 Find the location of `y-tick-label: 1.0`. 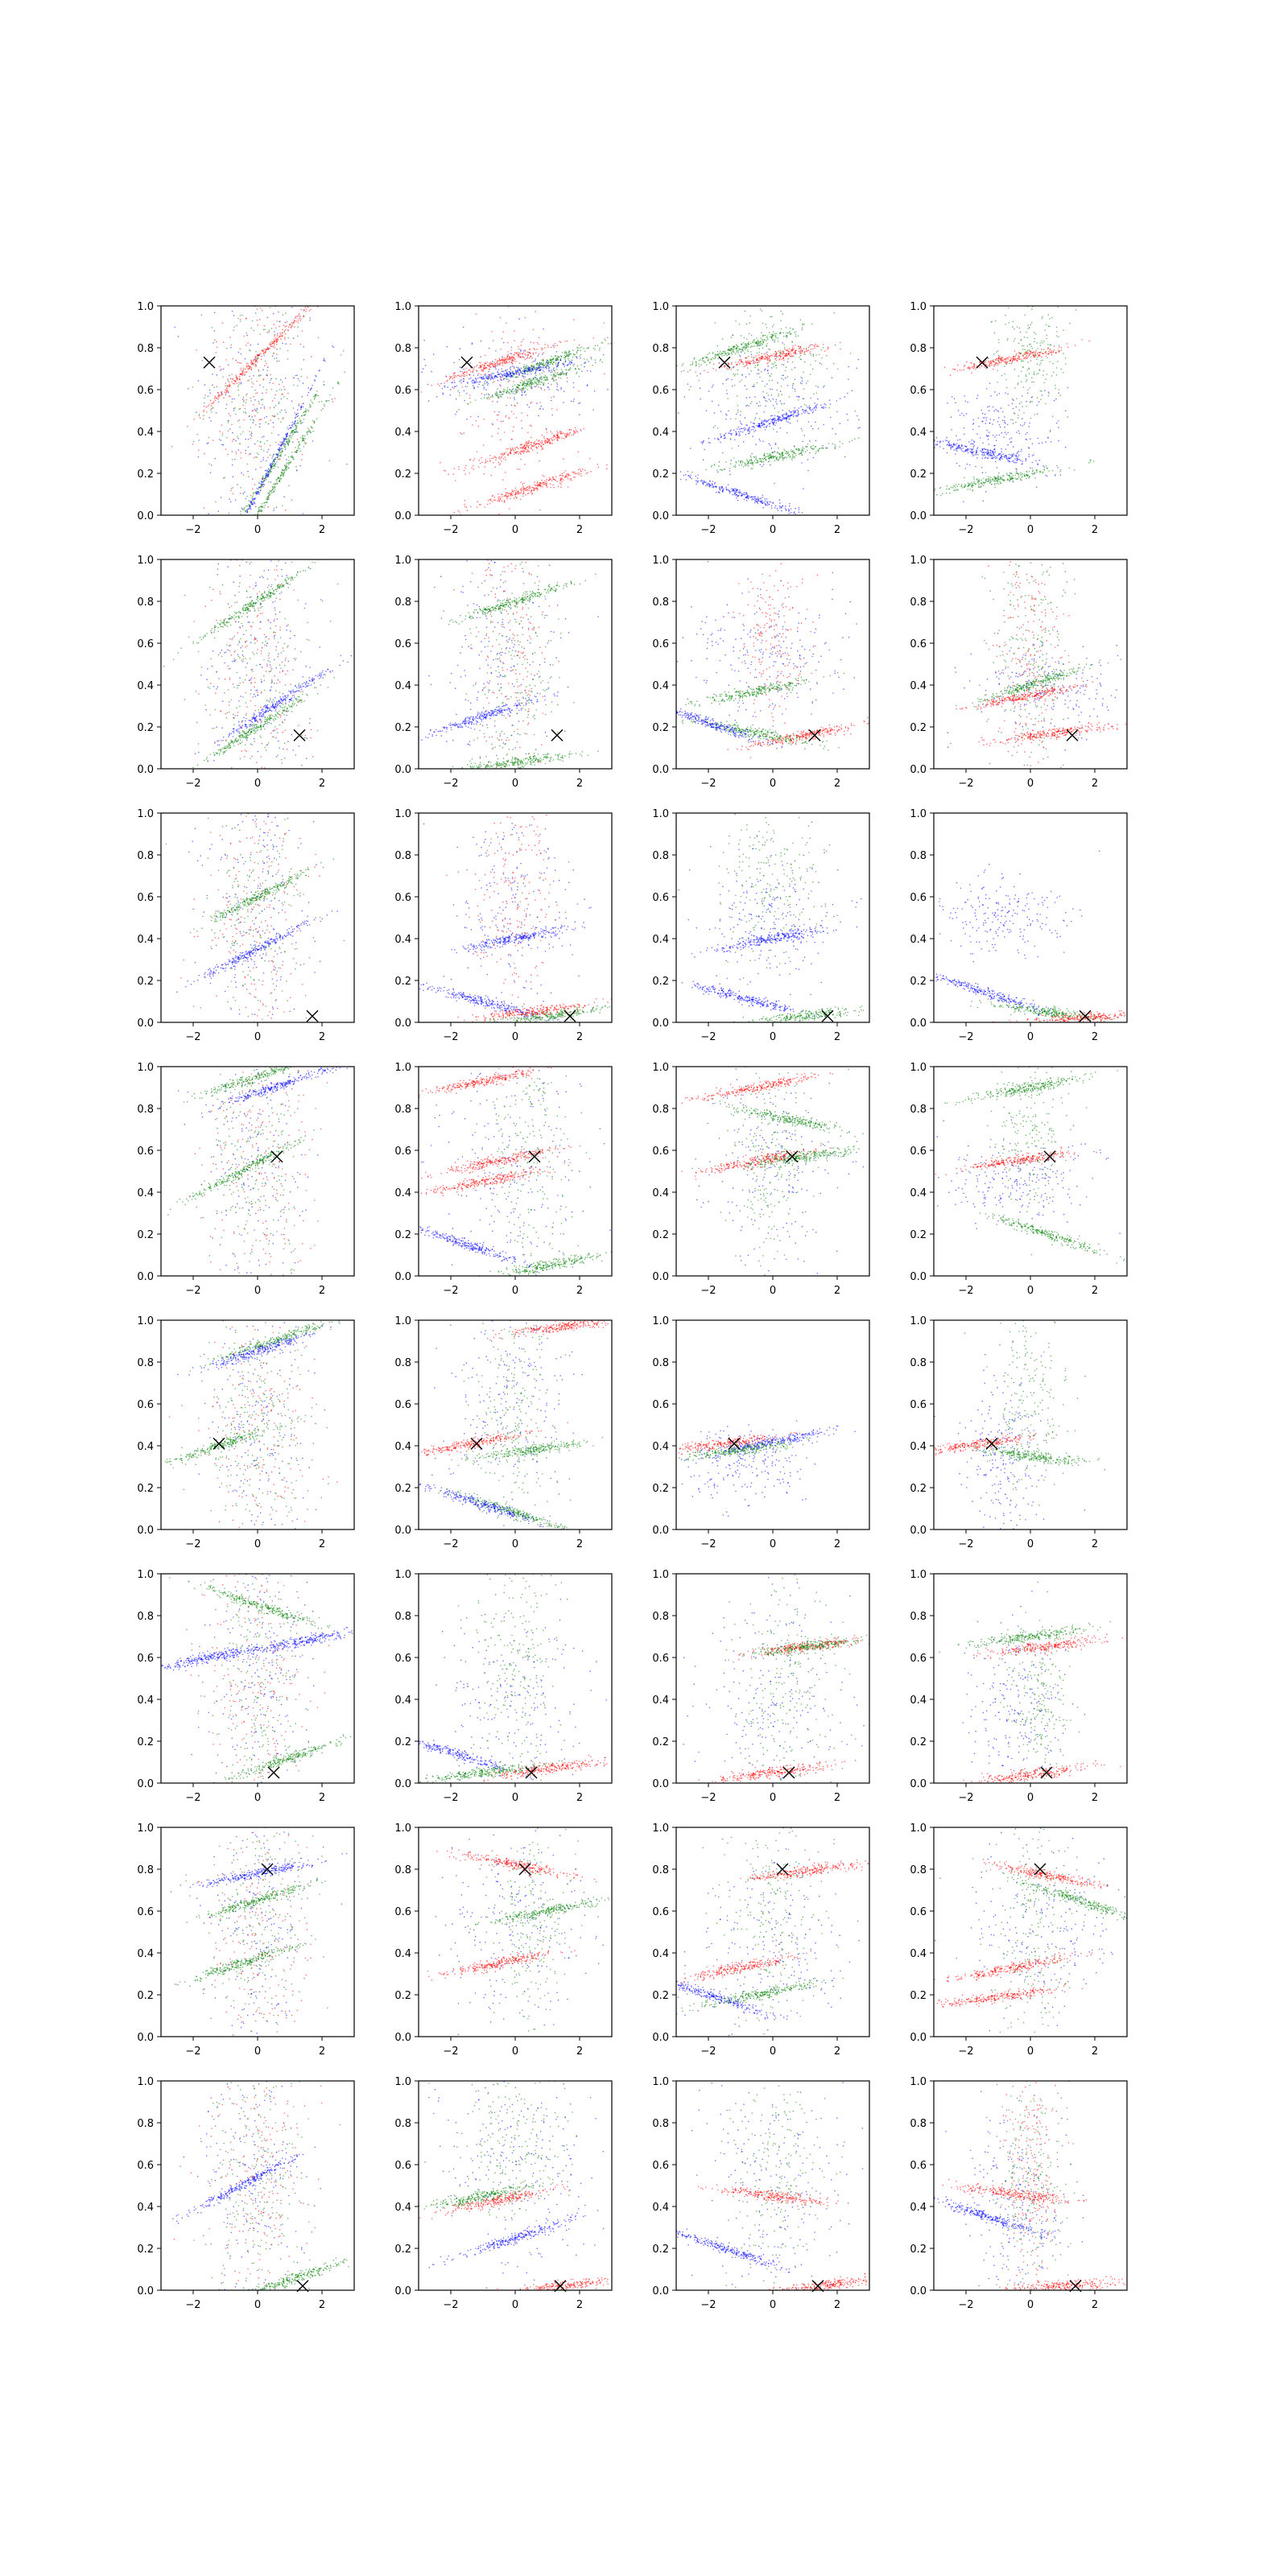

y-tick-label: 1.0 is located at coordinates (145, 307).